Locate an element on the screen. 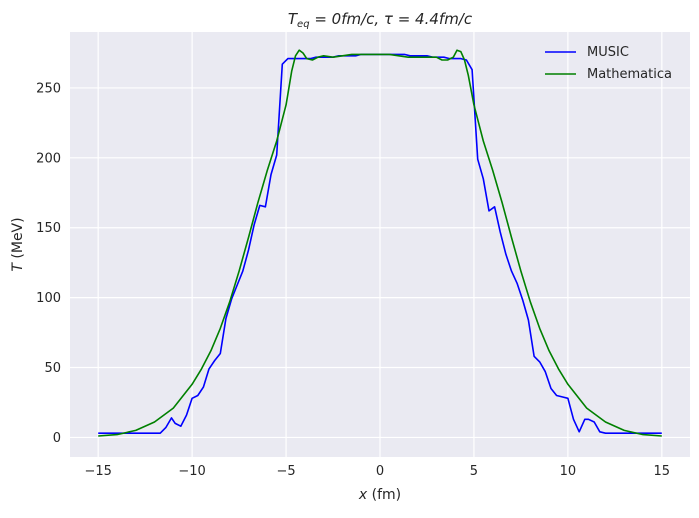  title-variable: T is located at coordinates (293, 19).